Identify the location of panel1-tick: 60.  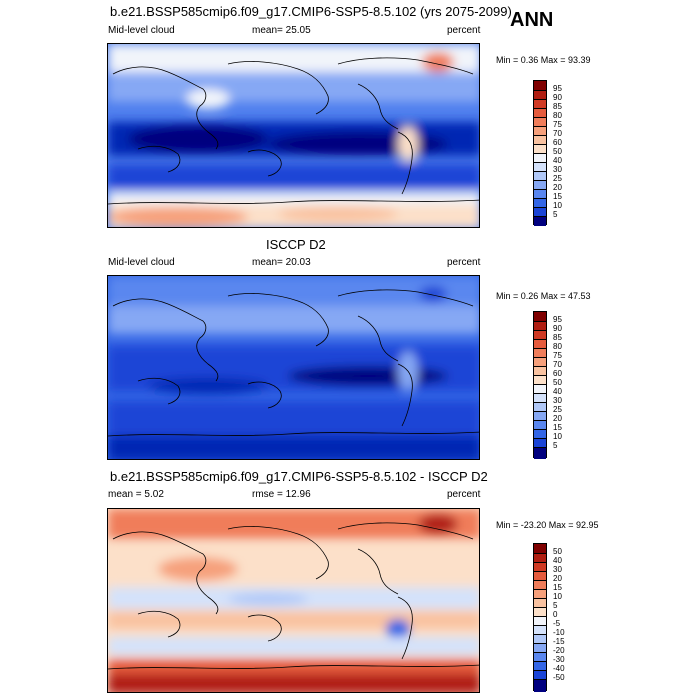
(557, 142).